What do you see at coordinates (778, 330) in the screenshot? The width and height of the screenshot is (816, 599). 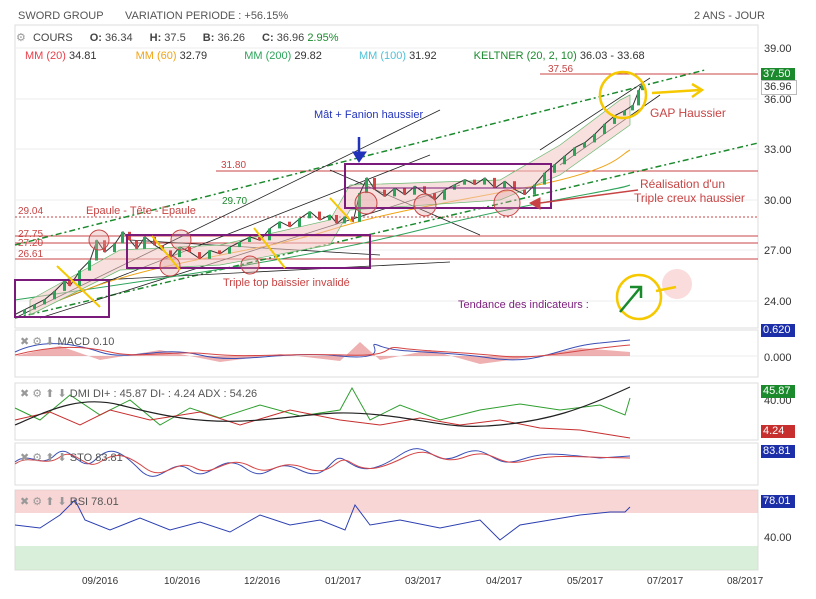 I see `badge-macd: 0.620` at bounding box center [778, 330].